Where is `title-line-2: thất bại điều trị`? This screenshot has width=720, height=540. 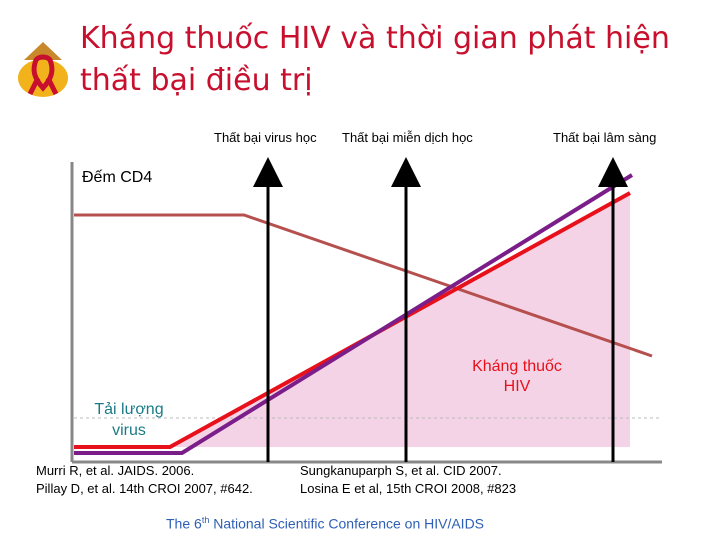
title-line-2: thất bại điều trị is located at coordinates (196, 80).